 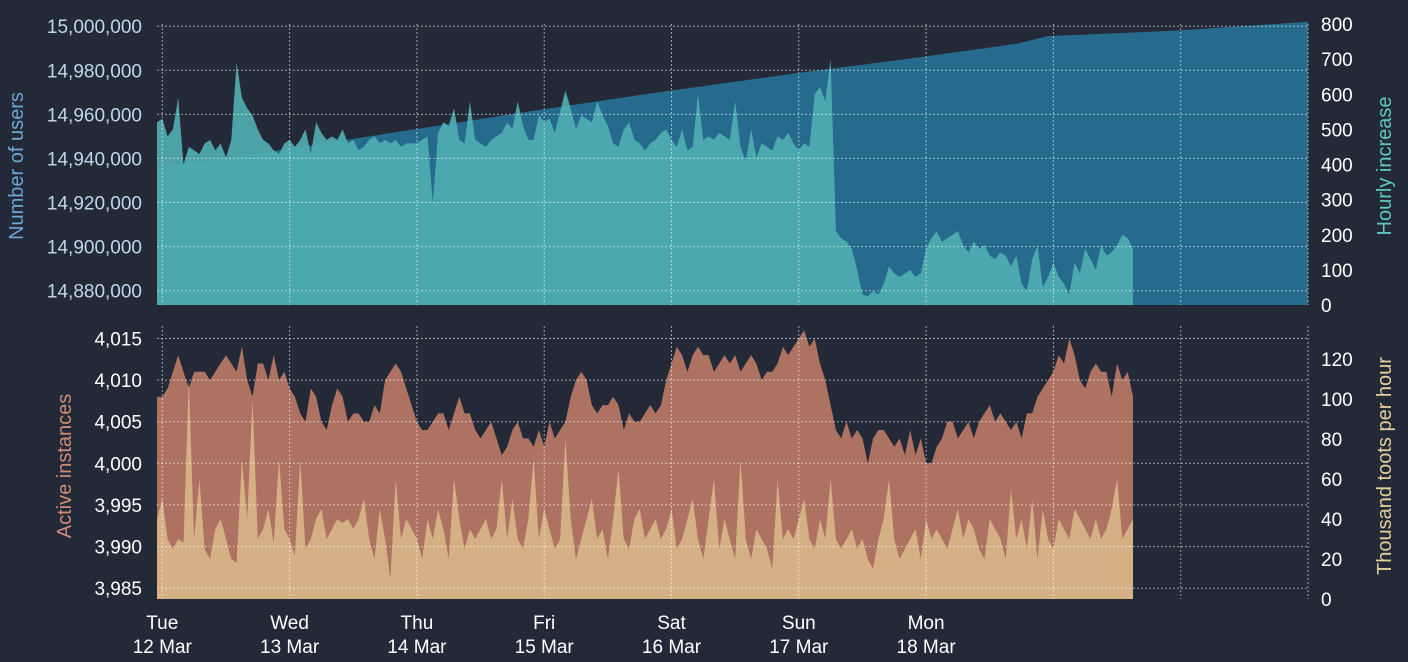 What do you see at coordinates (118, 423) in the screenshot?
I see `left-tick-label: 4,005` at bounding box center [118, 423].